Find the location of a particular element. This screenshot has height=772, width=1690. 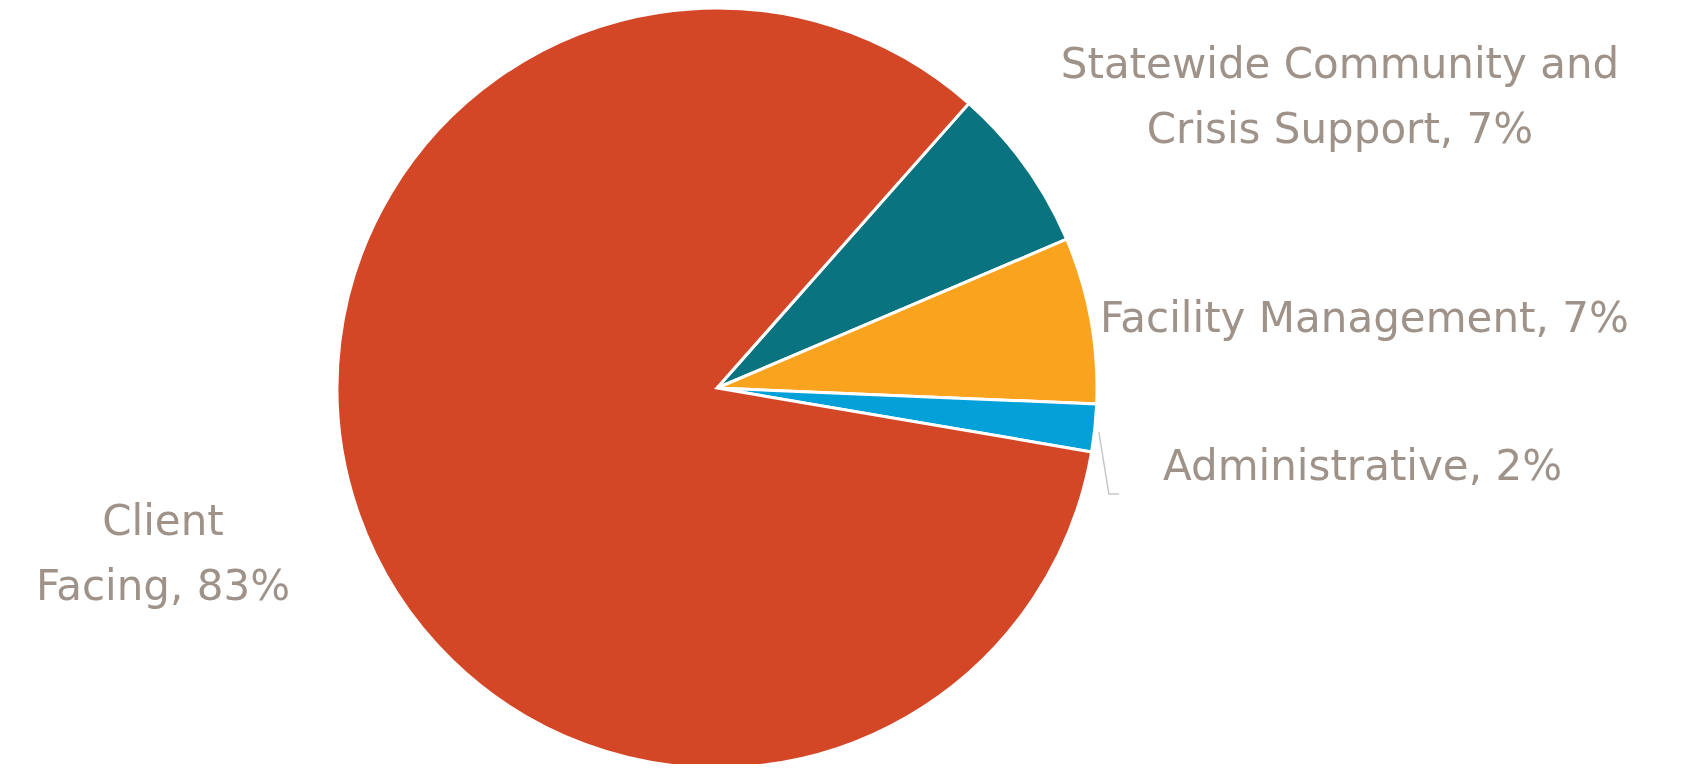

slice-label: Client Facing, 83% is located at coordinates (163, 553).